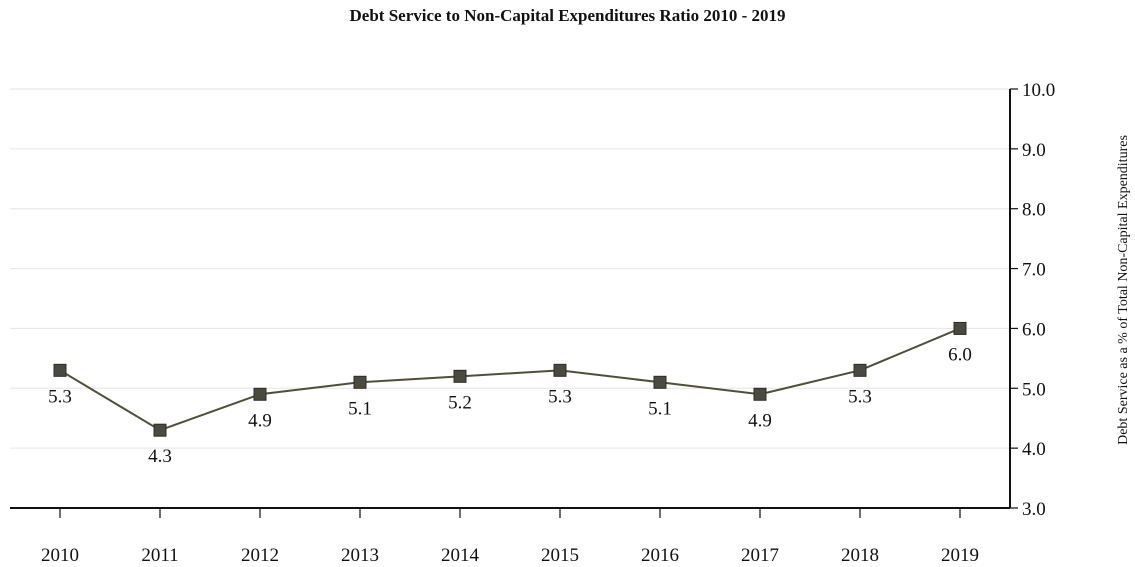 This screenshot has width=1135, height=567. What do you see at coordinates (960, 555) in the screenshot?
I see `x-tick-label: 2019` at bounding box center [960, 555].